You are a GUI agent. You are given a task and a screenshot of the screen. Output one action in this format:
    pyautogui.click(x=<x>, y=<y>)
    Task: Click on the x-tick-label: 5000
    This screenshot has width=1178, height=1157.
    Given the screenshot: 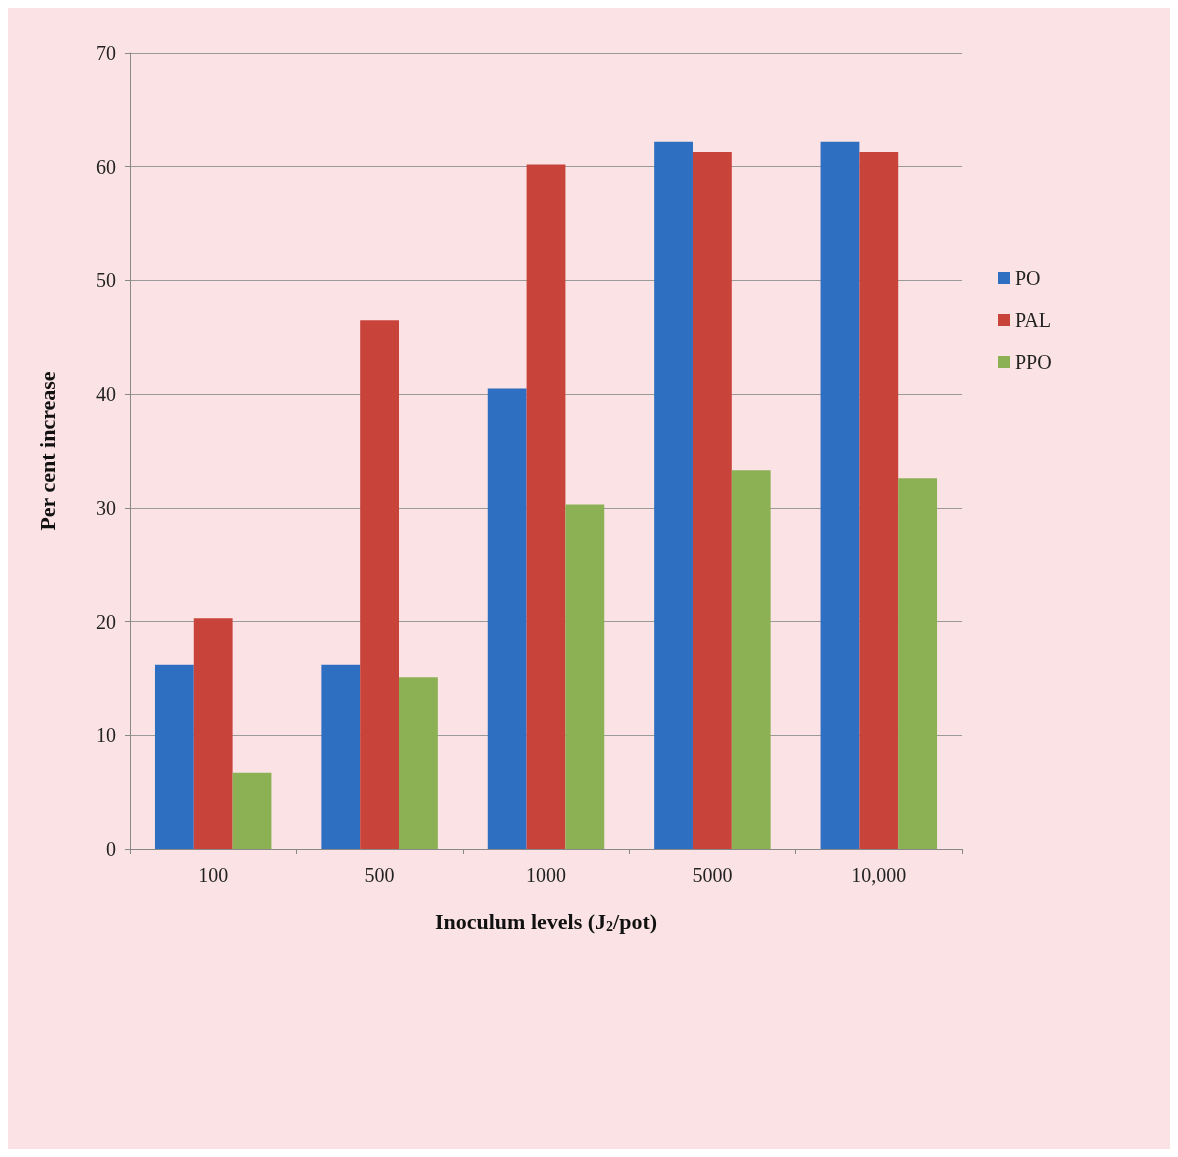 What is the action you would take?
    pyautogui.click(x=712, y=875)
    